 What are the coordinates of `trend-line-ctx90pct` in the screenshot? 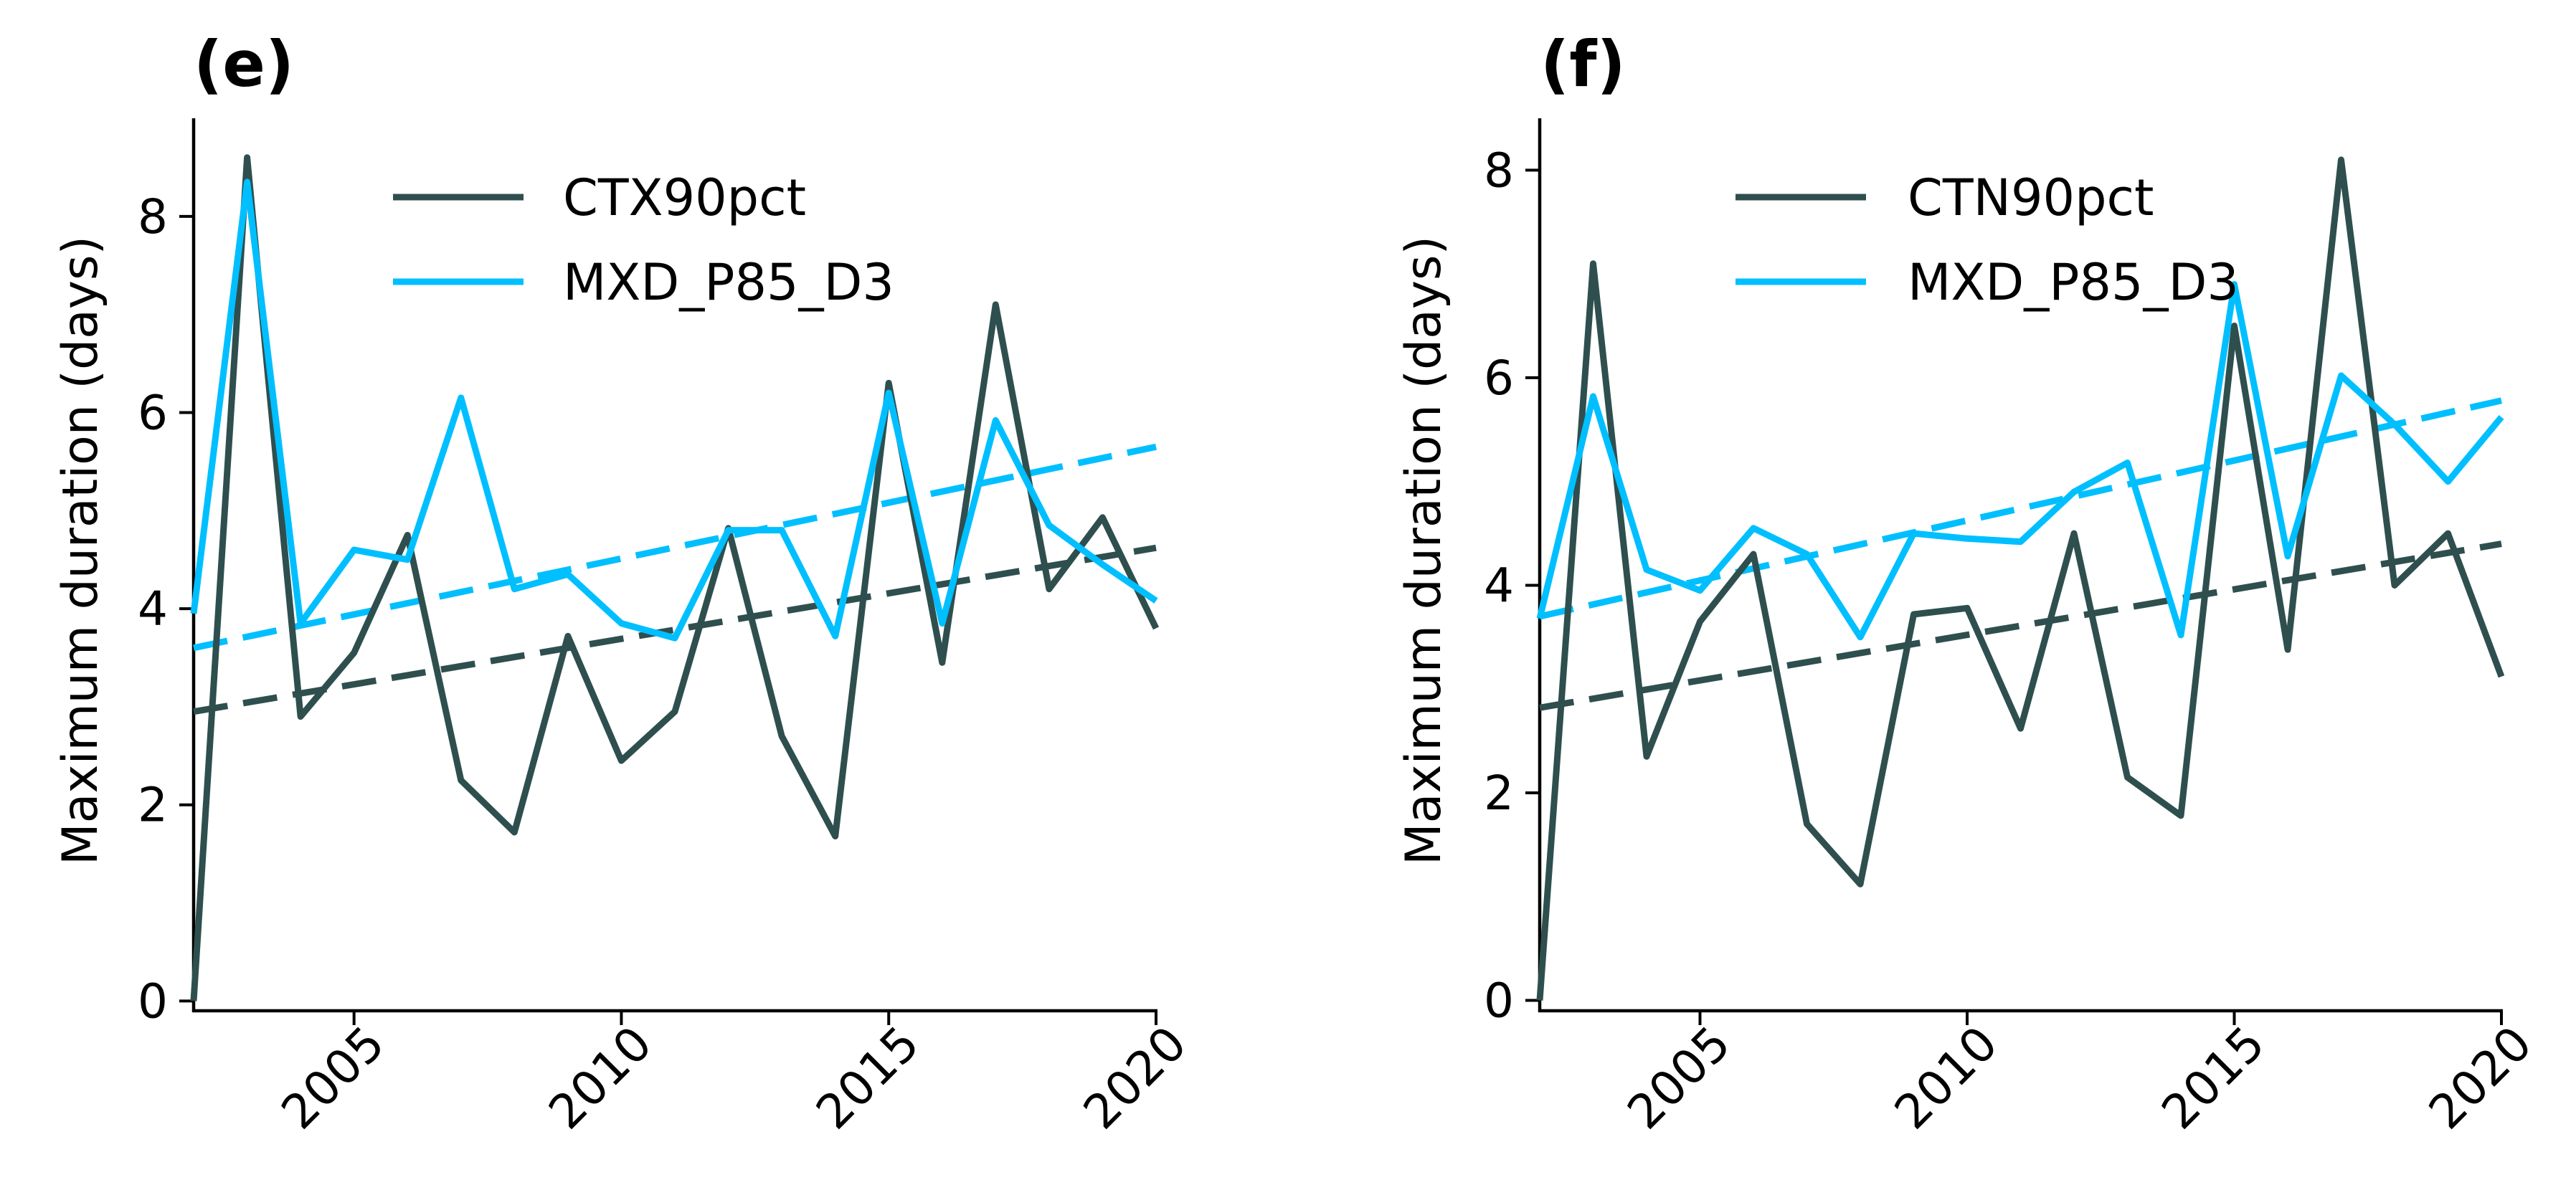 It's located at (675, 629).